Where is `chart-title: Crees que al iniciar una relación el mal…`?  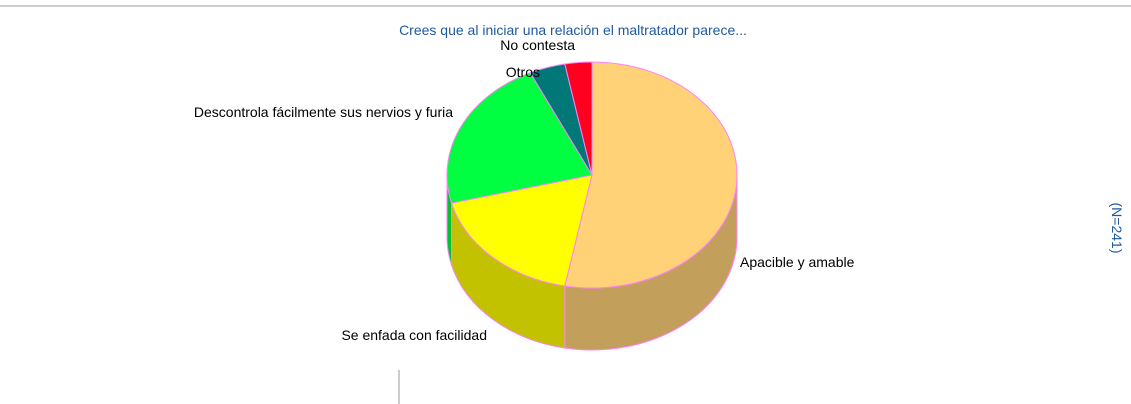
chart-title: Crees que al iniciar una relación el mal… is located at coordinates (573, 30).